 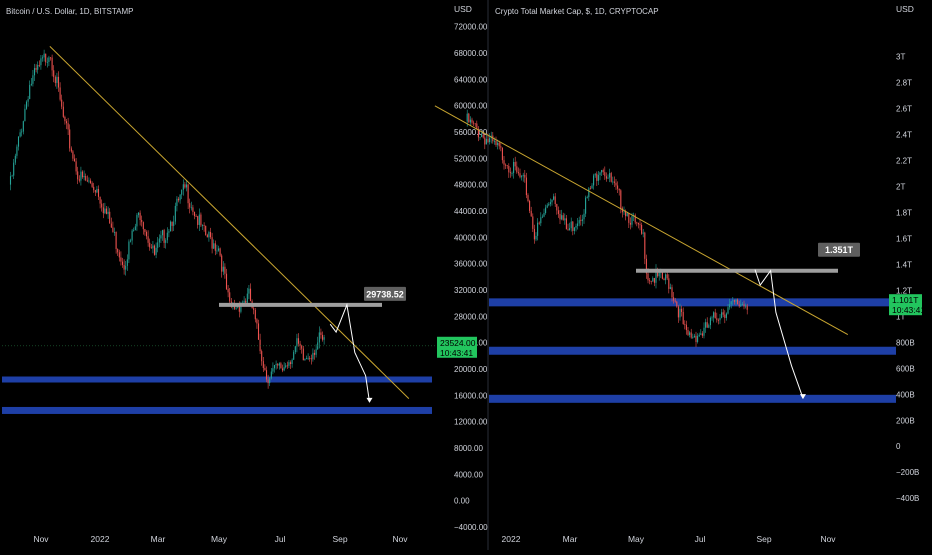 I want to click on total-cap-time-axis: 2022 Mar May Jul Sep Nov, so click(x=669, y=539).